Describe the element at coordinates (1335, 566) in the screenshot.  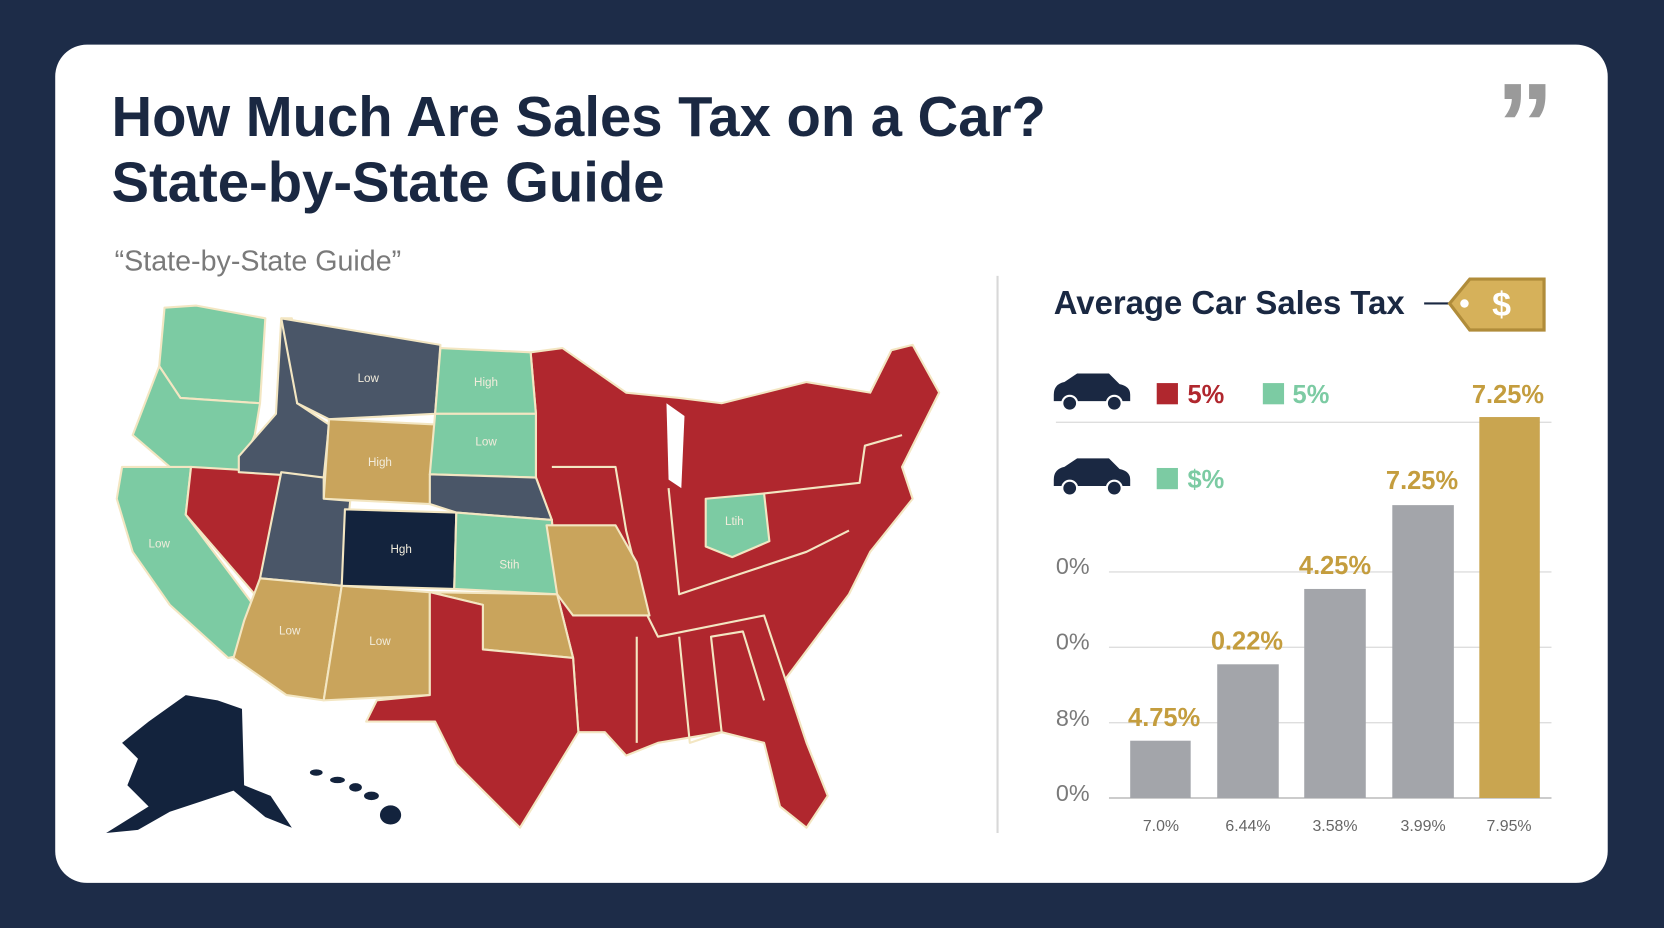
I see `value-label: 4.25%` at that location.